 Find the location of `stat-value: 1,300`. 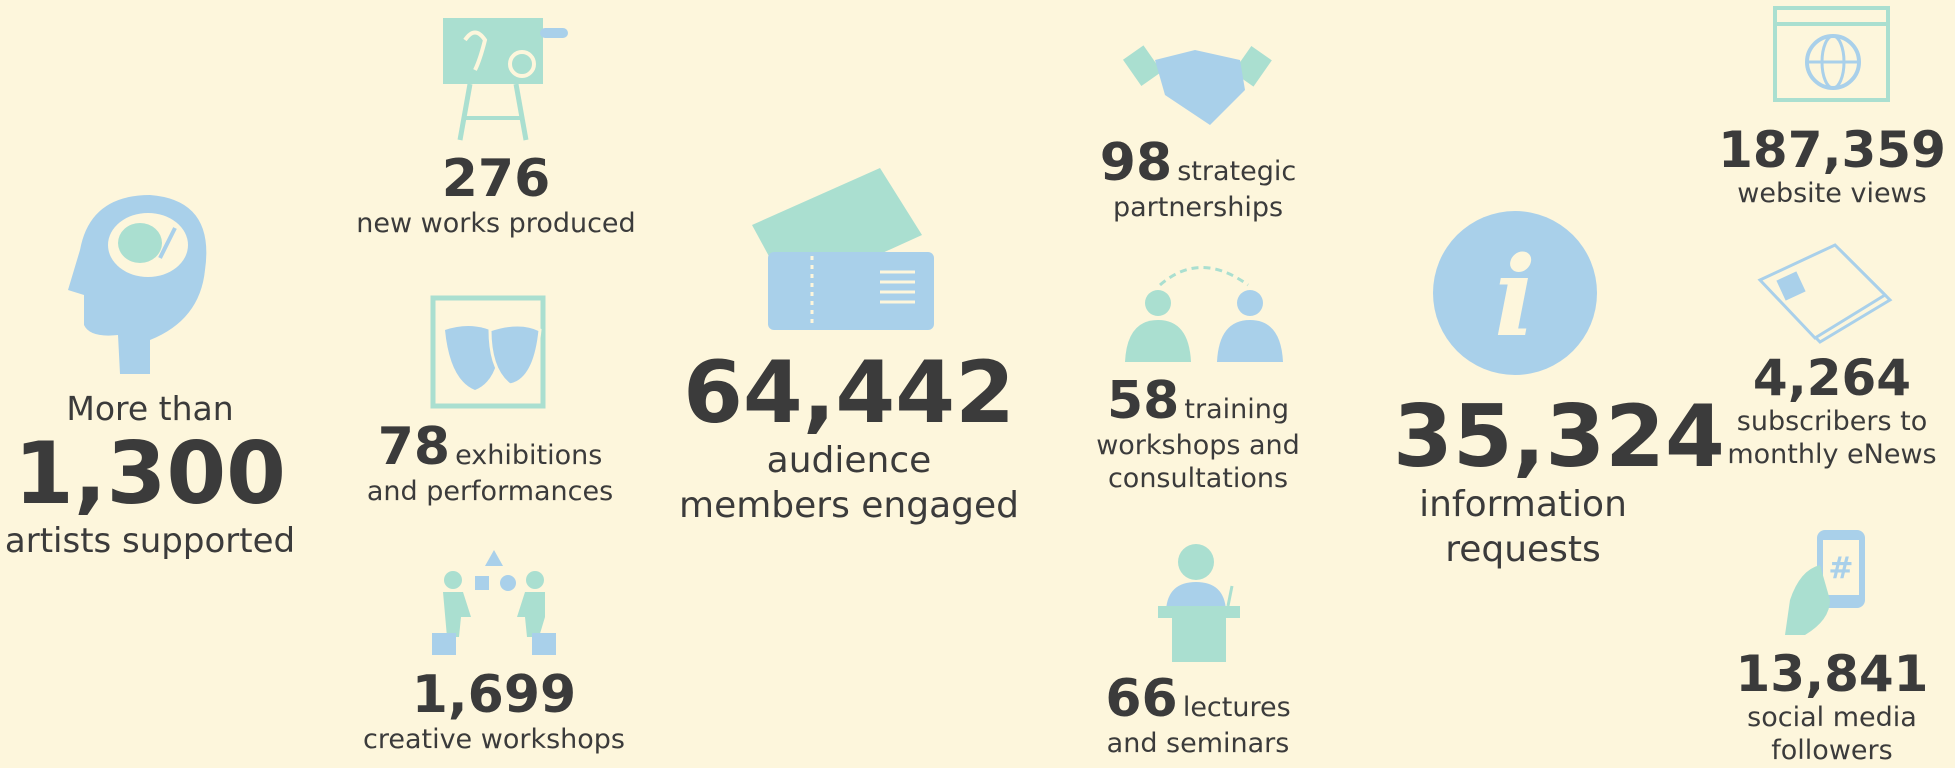

stat-value: 1,300 is located at coordinates (150, 474).